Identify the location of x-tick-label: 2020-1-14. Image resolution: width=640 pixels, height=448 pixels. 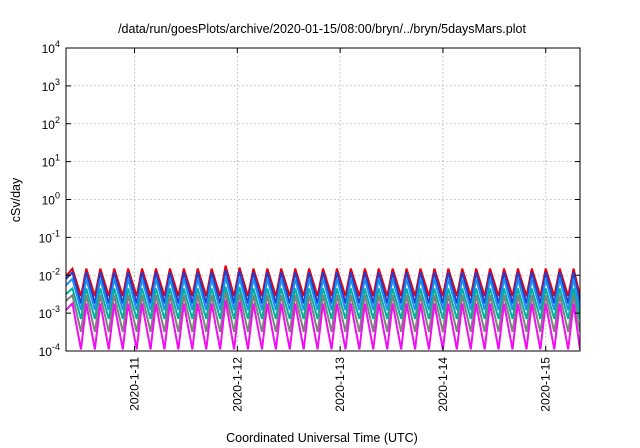
(443, 384).